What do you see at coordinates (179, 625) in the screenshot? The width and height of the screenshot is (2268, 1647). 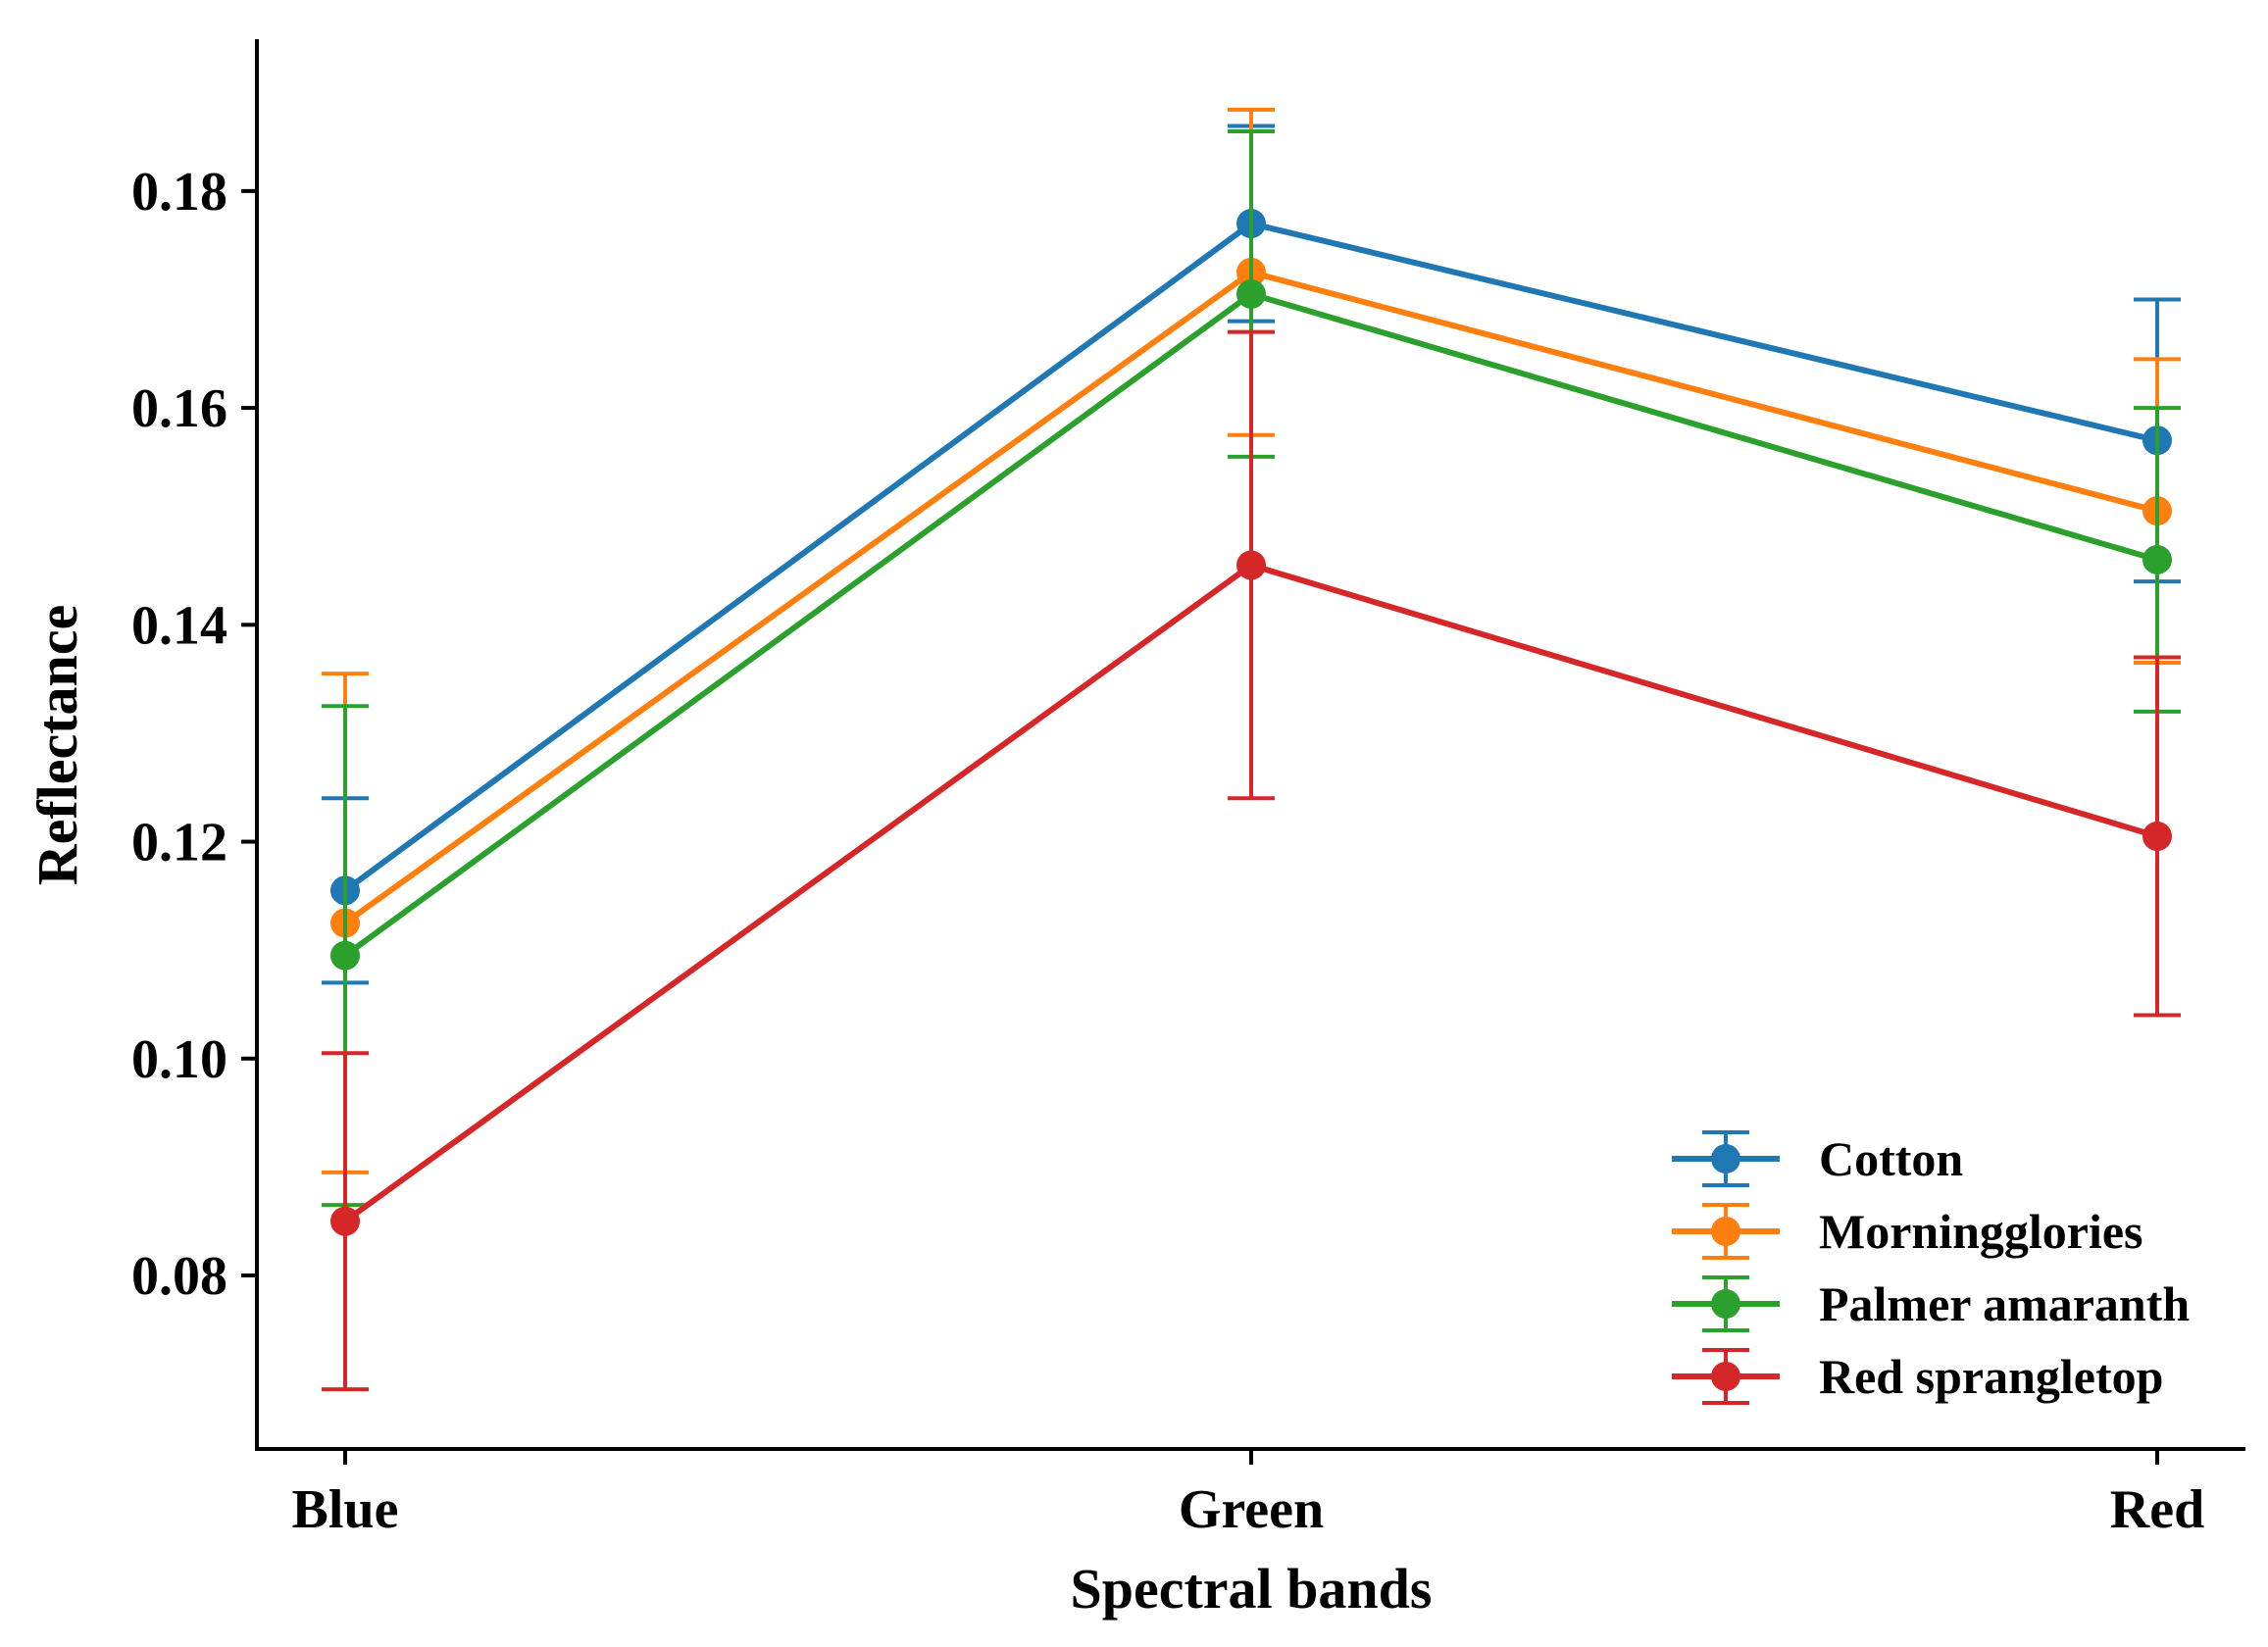 I see `y-tick-label: 0.14` at bounding box center [179, 625].